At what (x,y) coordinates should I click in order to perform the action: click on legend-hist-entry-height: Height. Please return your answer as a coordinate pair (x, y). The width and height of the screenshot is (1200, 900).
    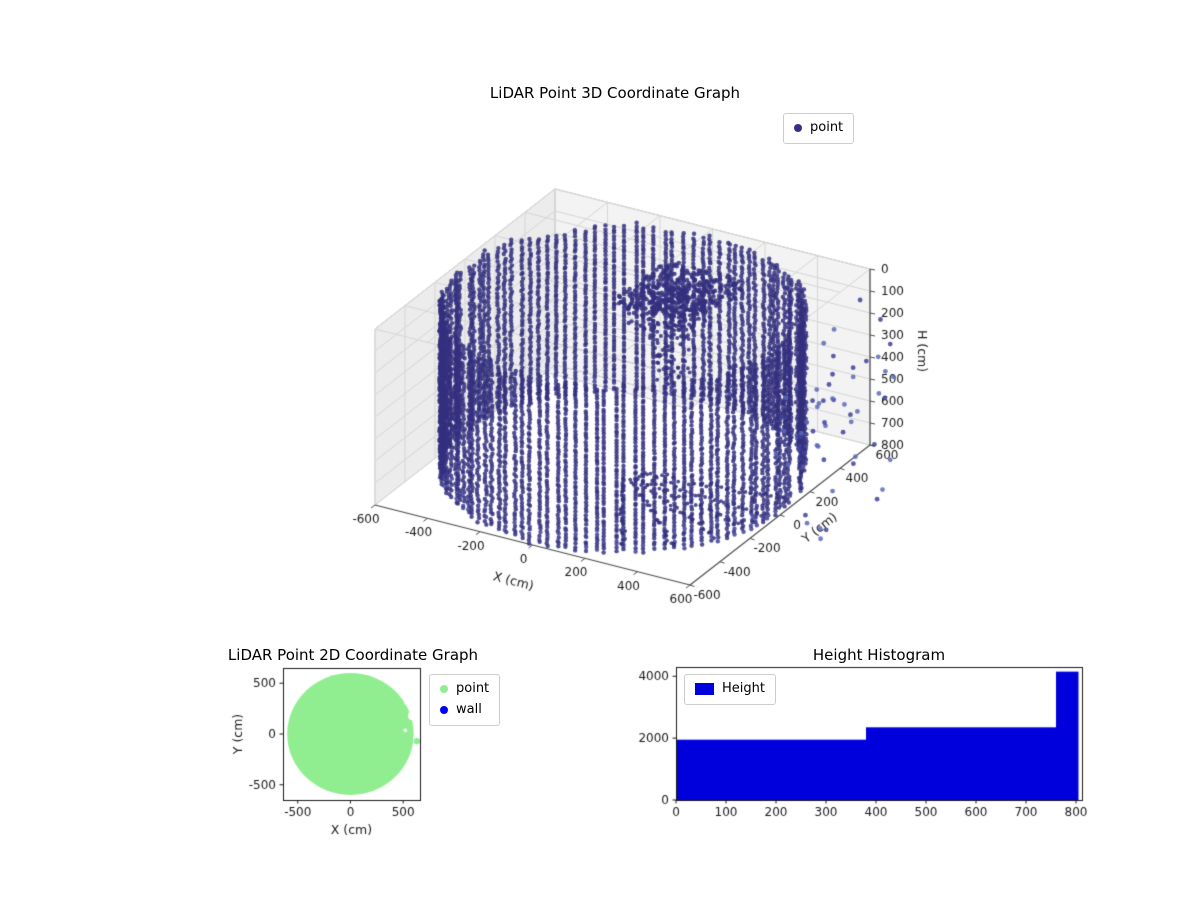
    Looking at the image, I should click on (730, 689).